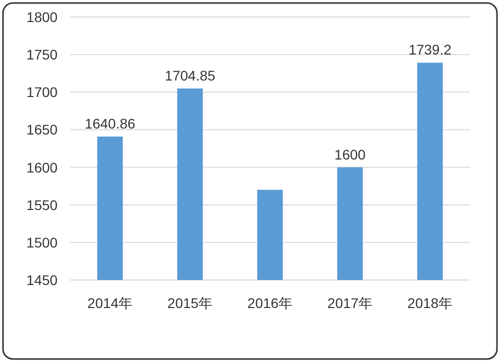 The height and width of the screenshot is (362, 500). Describe the element at coordinates (42, 130) in the screenshot. I see `y-tick-label: 1650` at that location.